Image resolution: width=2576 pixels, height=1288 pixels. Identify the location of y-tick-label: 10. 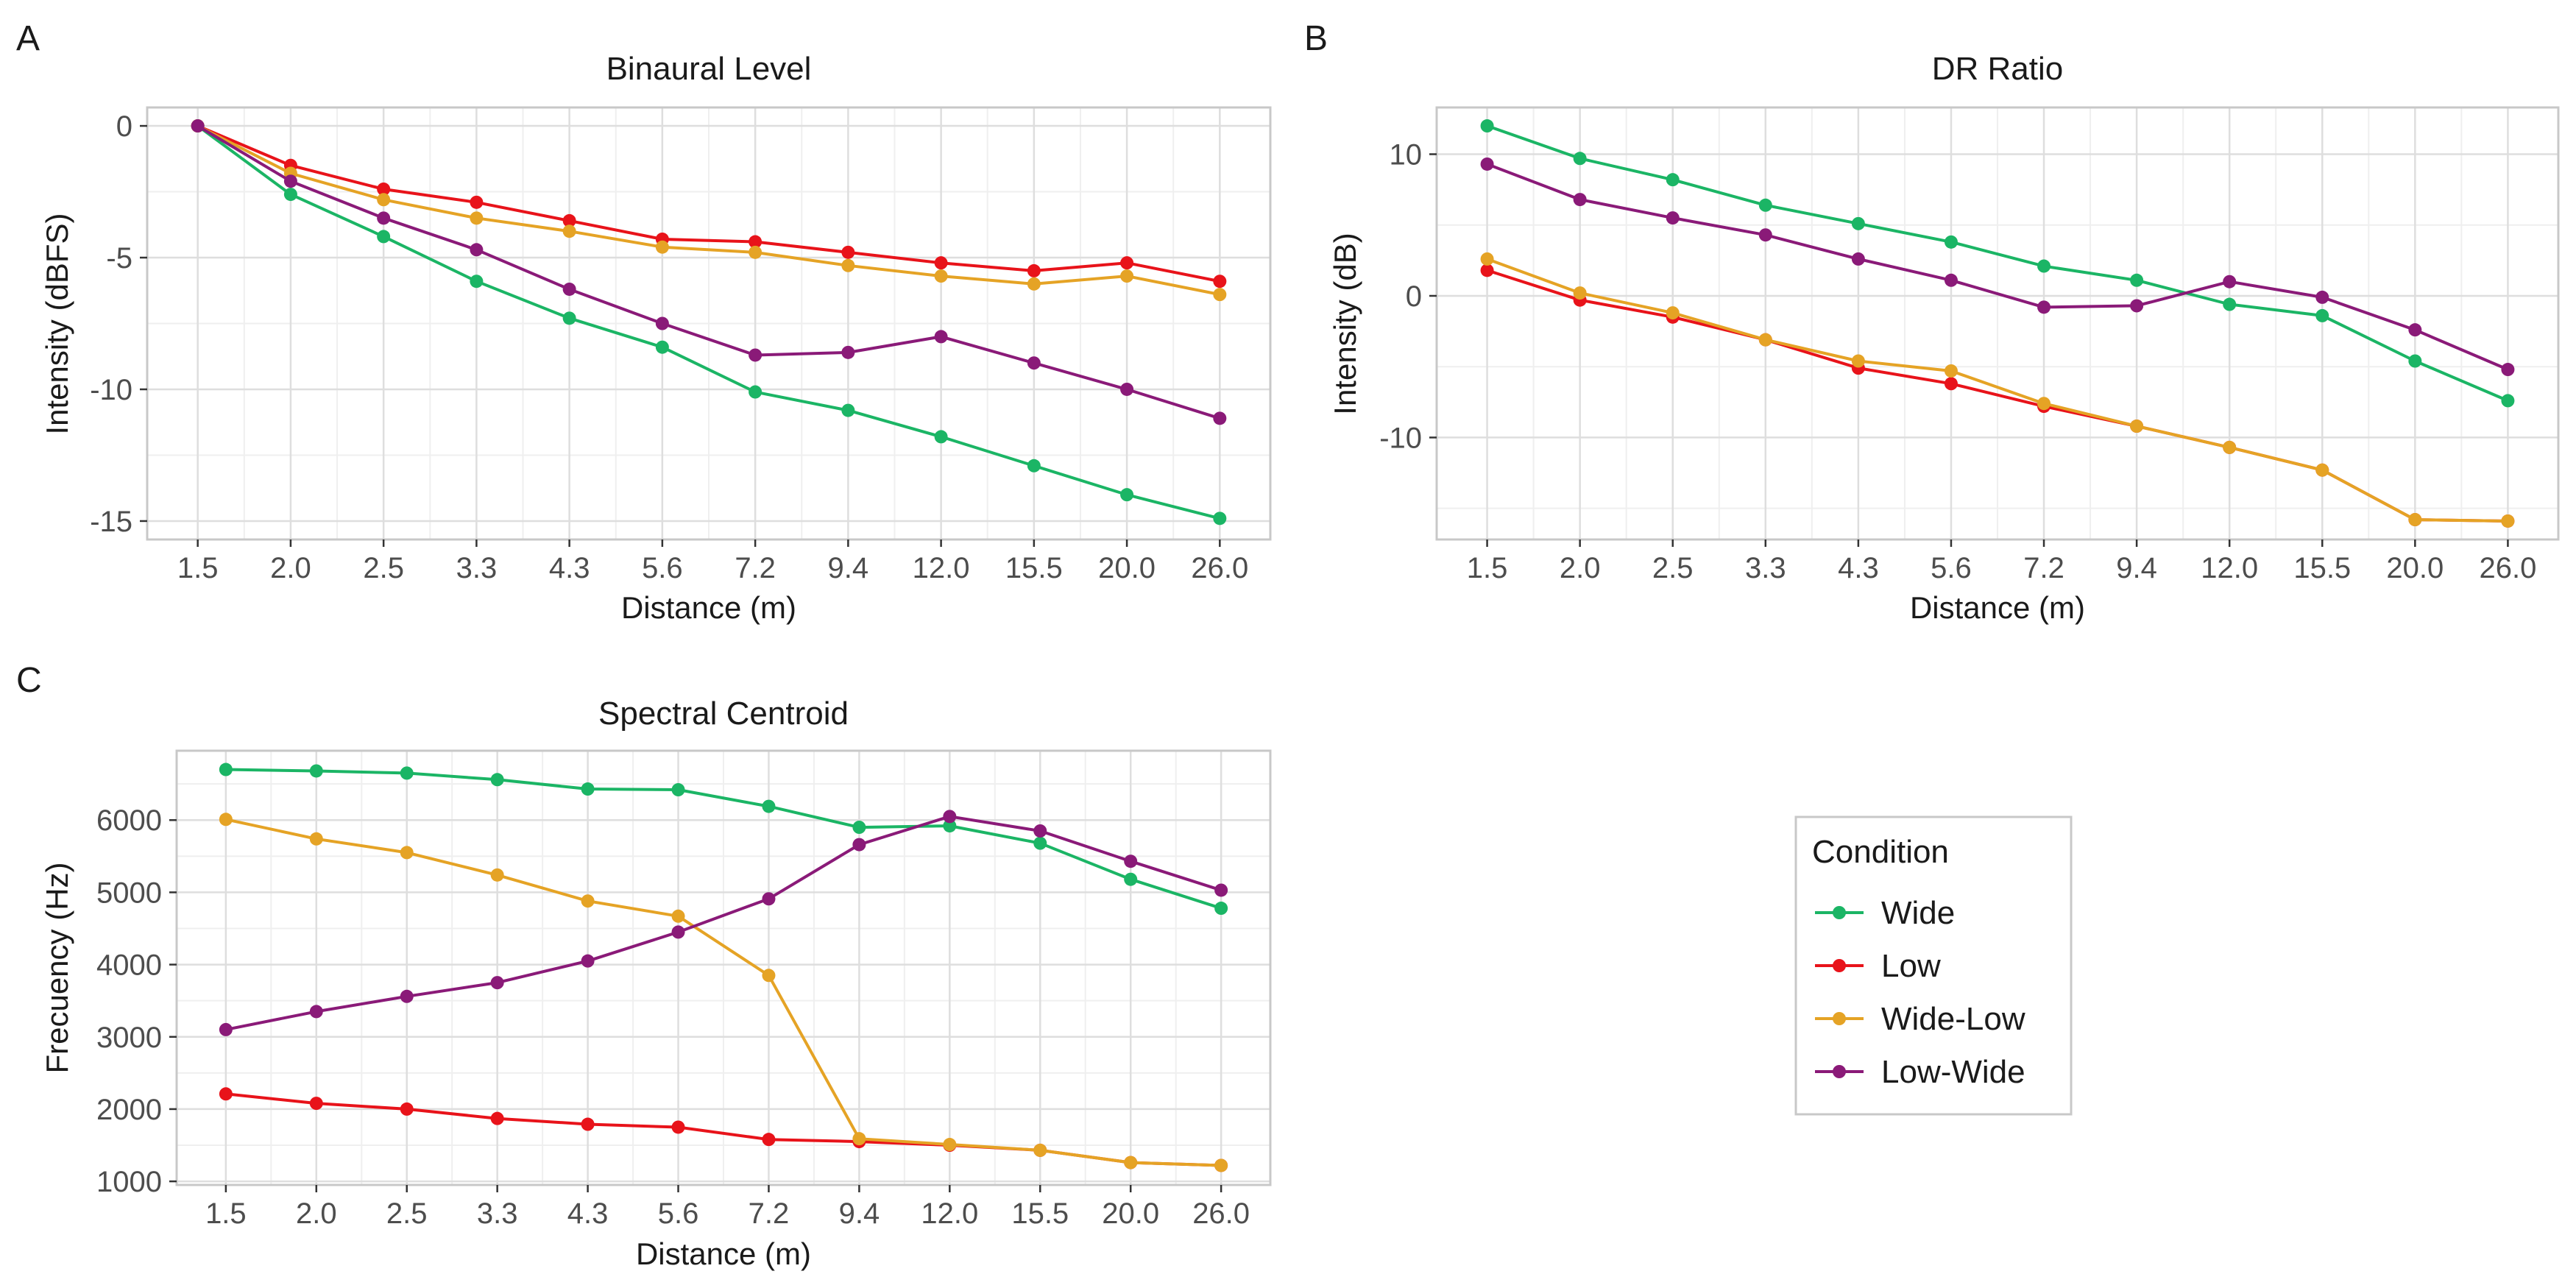
(1406, 155).